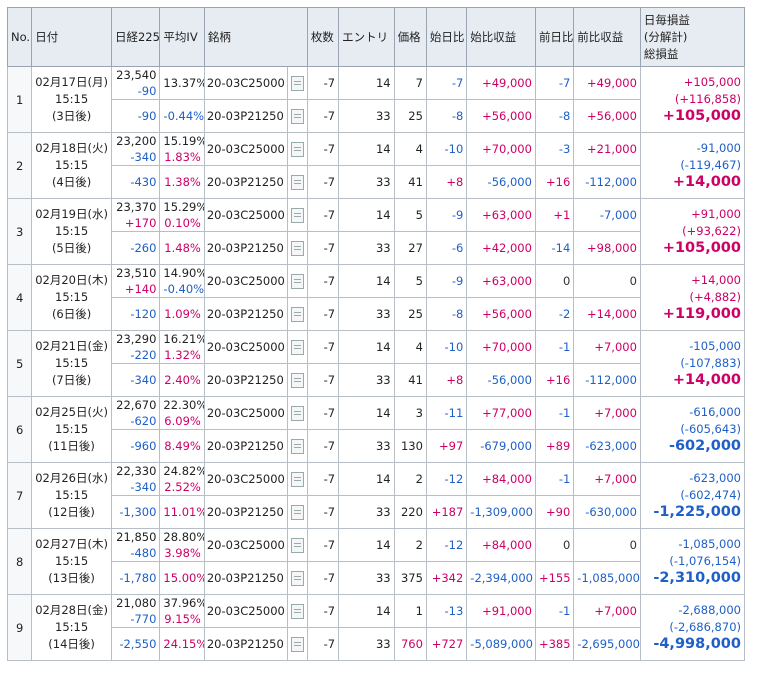  I want to click on nikkei-diff-start: -260, so click(135, 248).